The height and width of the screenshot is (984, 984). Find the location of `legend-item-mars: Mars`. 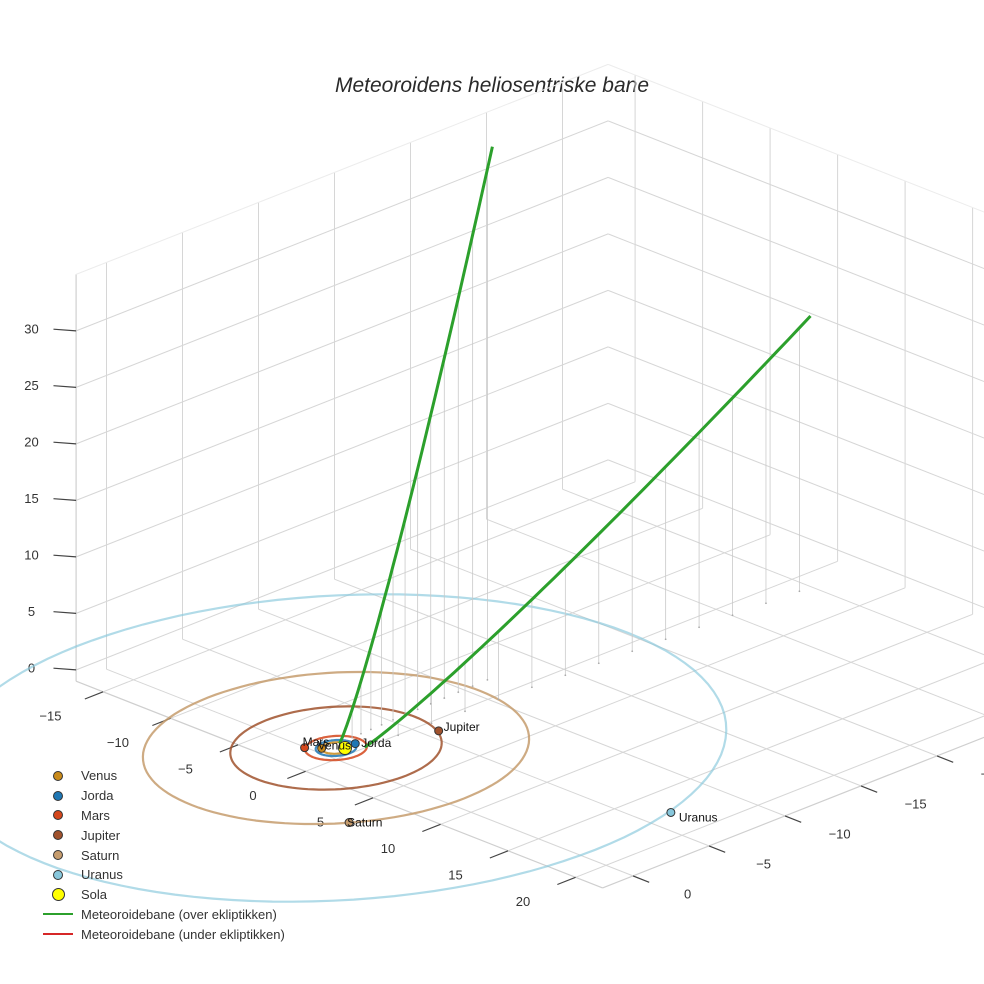

legend-item-mars: Mars is located at coordinates (160, 816).